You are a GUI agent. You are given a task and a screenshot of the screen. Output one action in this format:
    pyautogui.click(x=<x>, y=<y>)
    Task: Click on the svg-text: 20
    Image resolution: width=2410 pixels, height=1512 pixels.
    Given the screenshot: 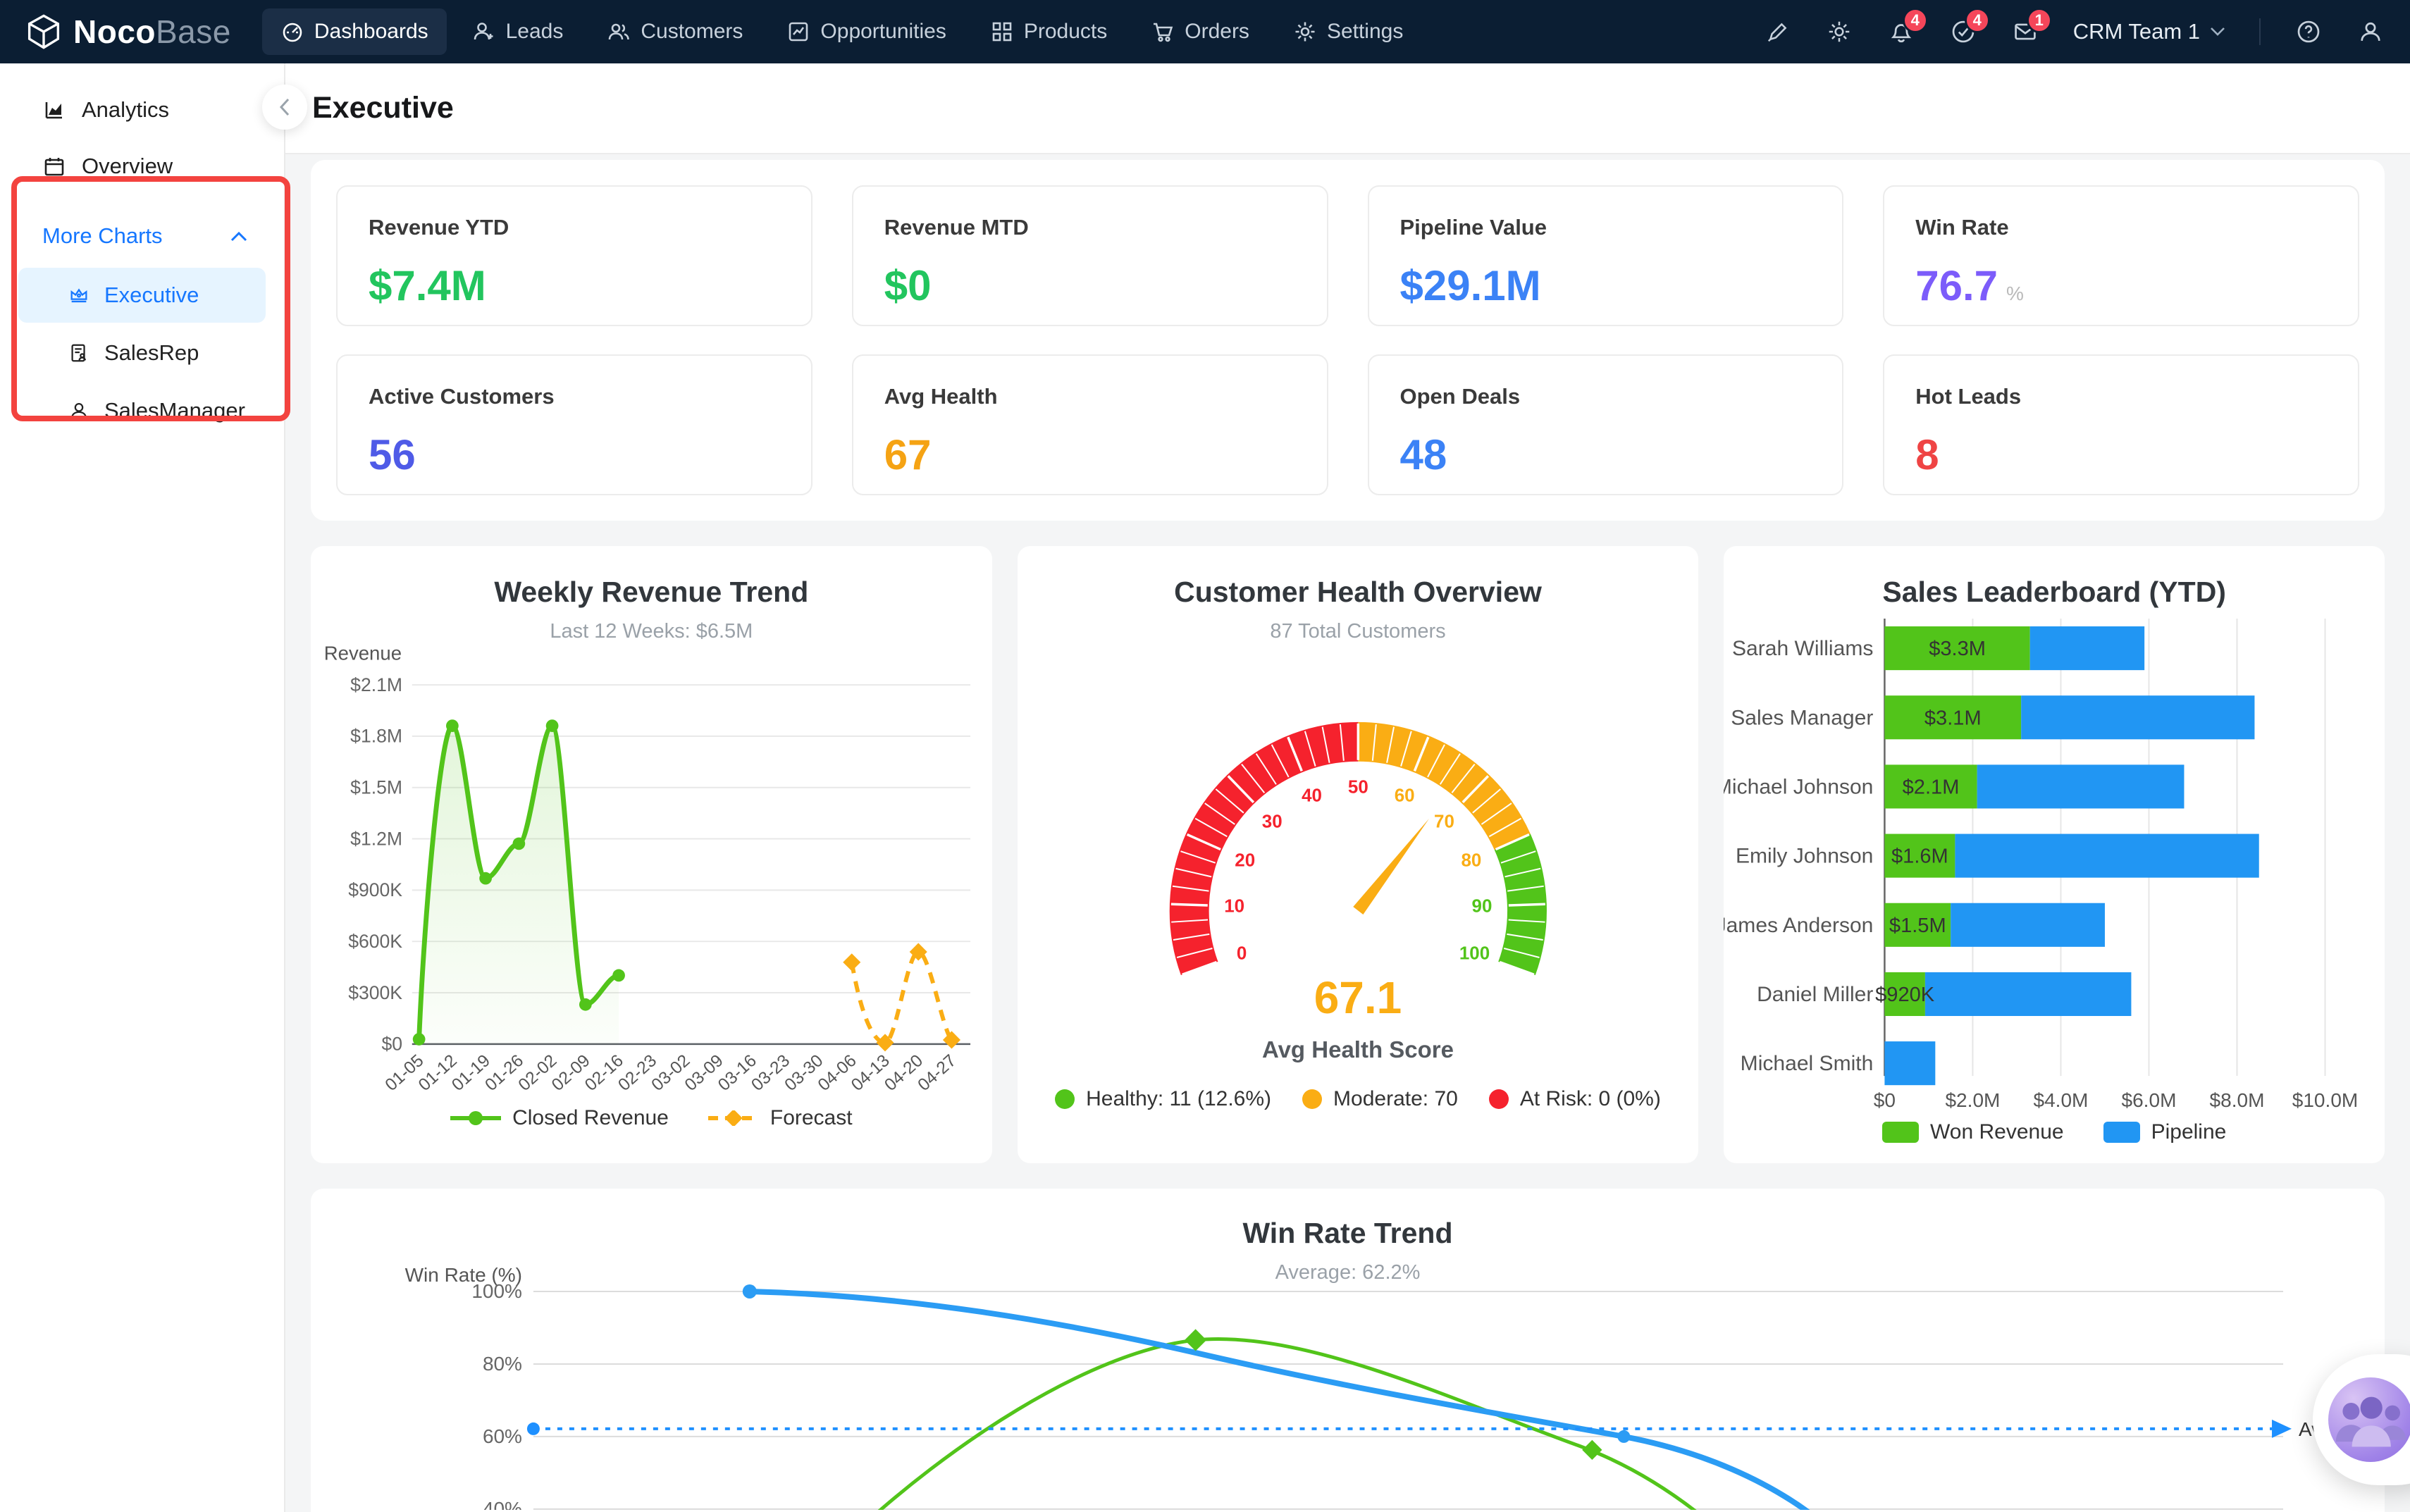 What is the action you would take?
    pyautogui.click(x=1245, y=860)
    